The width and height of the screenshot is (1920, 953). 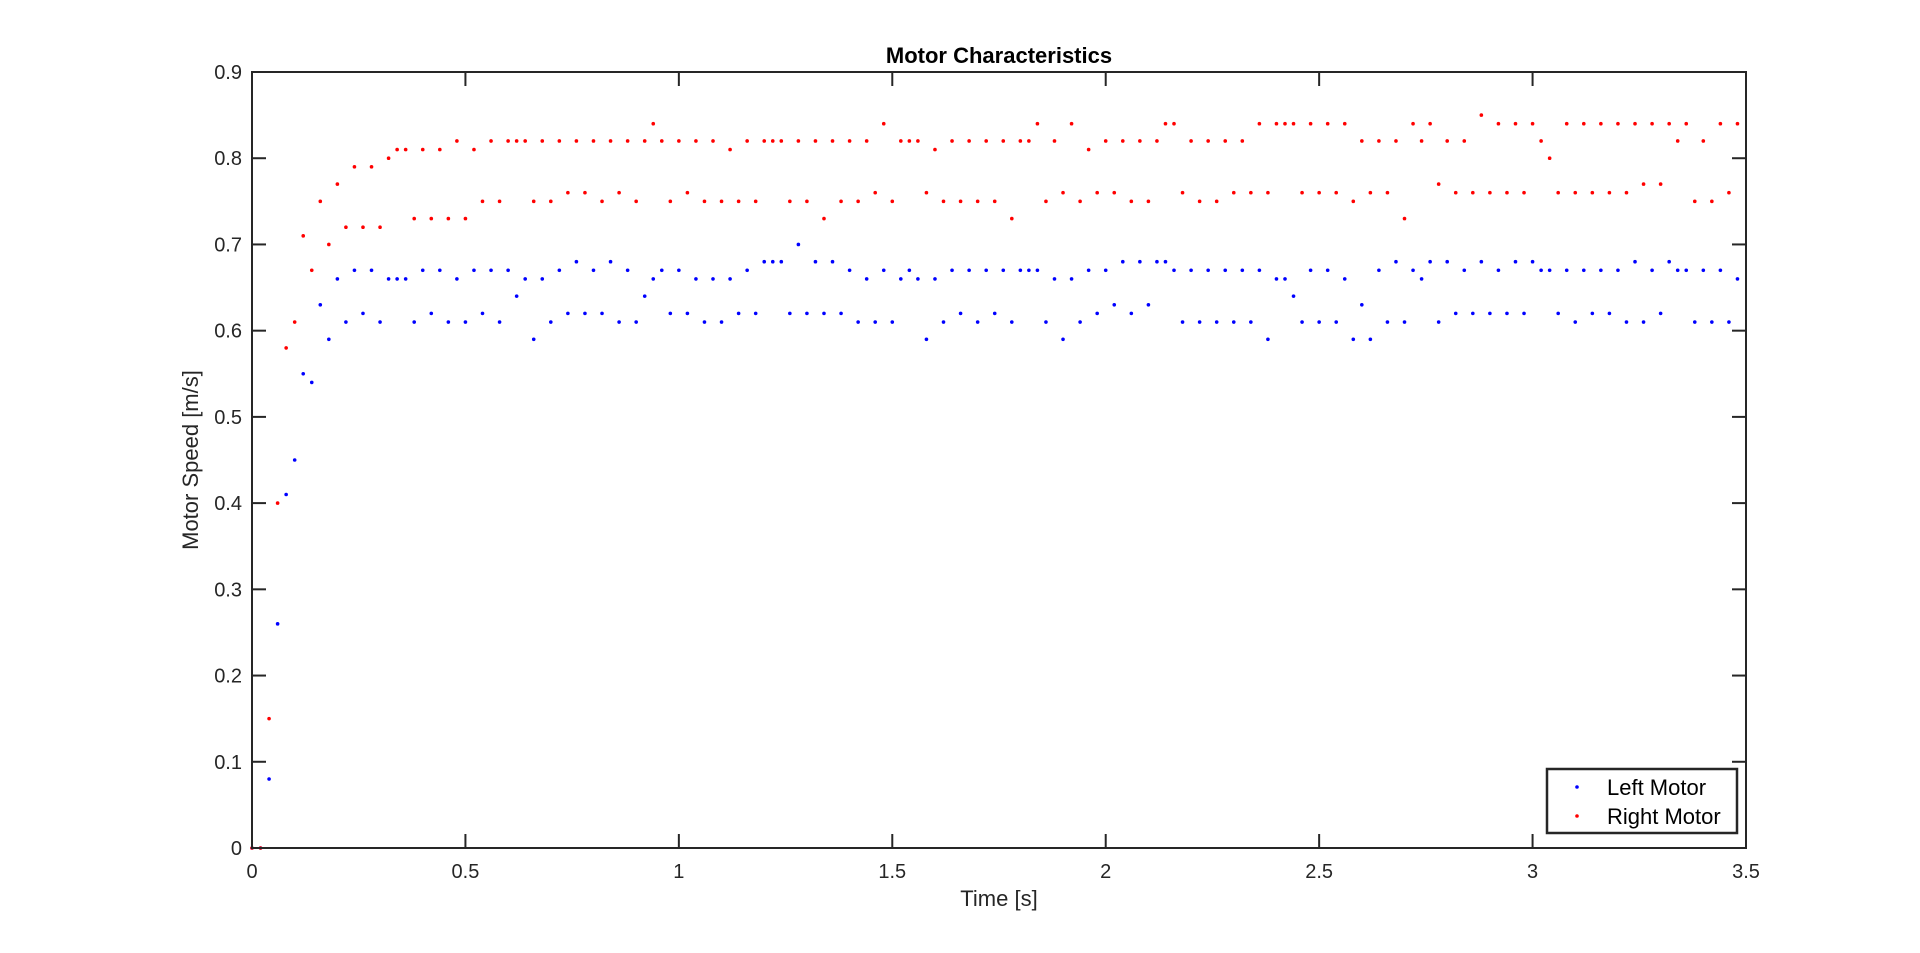 I want to click on y-axis-label: Motor Speed [m/s], so click(x=190, y=460).